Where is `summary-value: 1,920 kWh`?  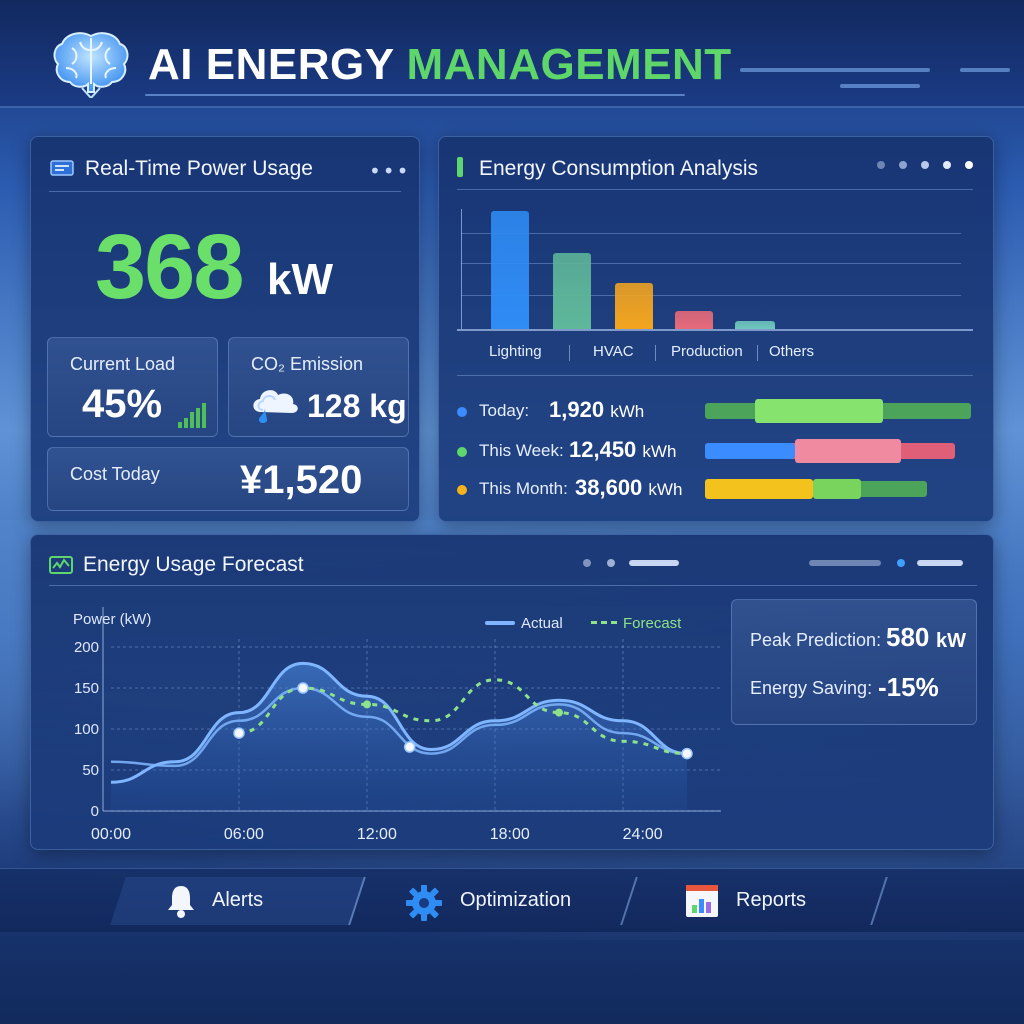
summary-value: 1,920 kWh is located at coordinates (596, 410).